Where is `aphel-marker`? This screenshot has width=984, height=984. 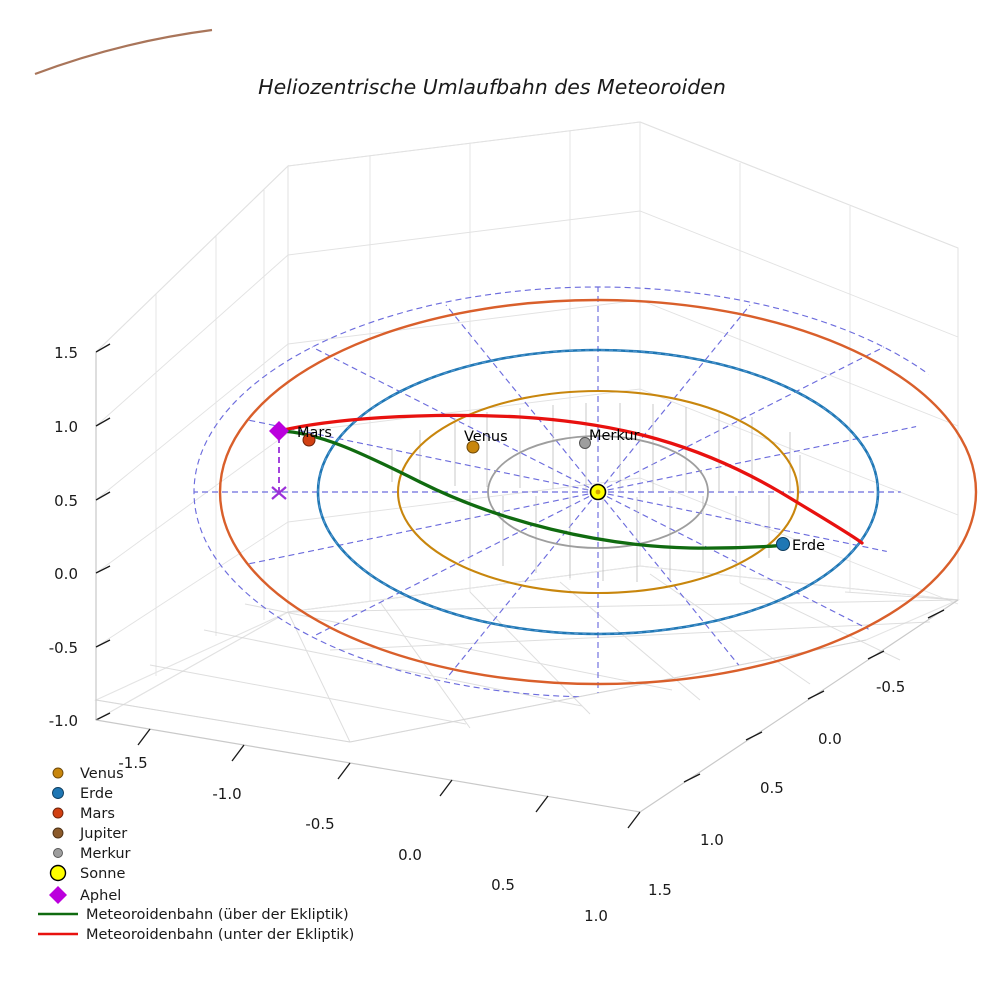 aphel-marker is located at coordinates (279, 431).